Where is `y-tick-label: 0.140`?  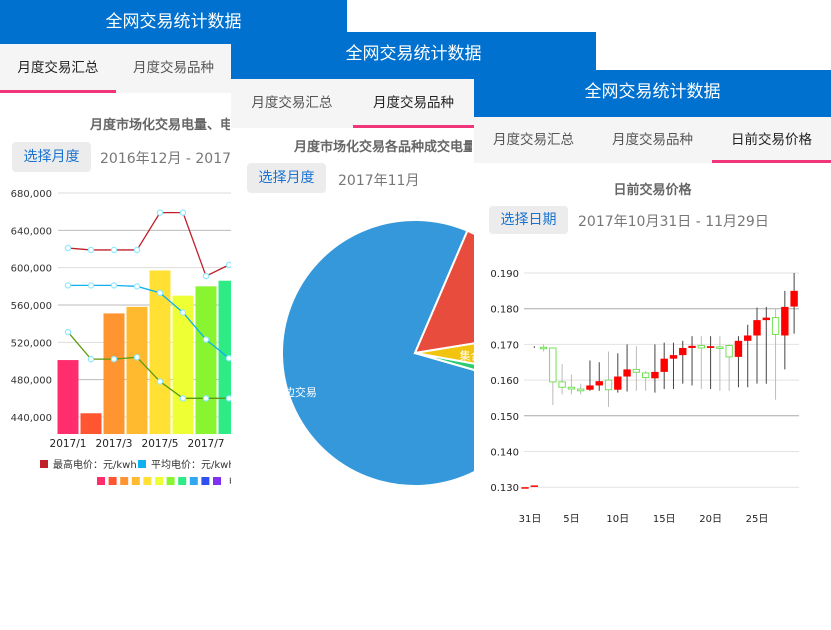 y-tick-label: 0.140 is located at coordinates (504, 453).